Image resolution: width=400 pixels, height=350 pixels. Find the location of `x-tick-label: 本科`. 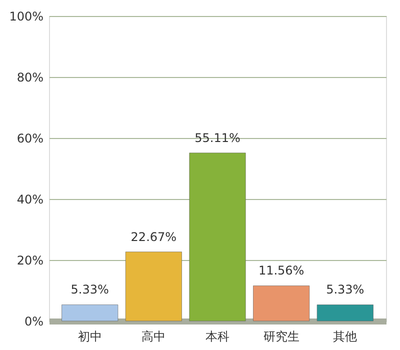

x-tick-label: 本科 is located at coordinates (218, 337).